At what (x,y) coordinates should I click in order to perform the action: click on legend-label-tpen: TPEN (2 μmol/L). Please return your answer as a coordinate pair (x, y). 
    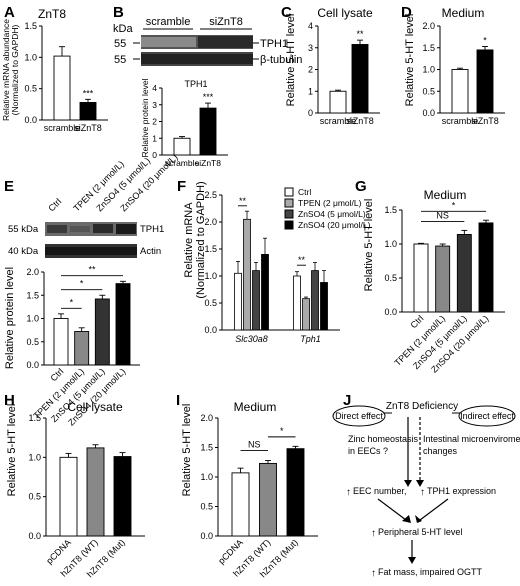
    Looking at the image, I should click on (330, 203).